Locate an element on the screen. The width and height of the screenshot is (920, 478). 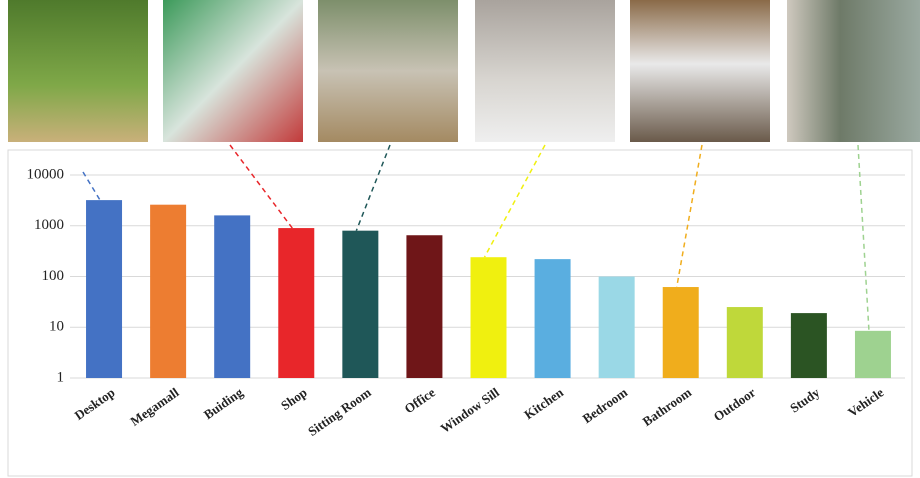
x-tick-label: Buiding is located at coordinates (223, 403).